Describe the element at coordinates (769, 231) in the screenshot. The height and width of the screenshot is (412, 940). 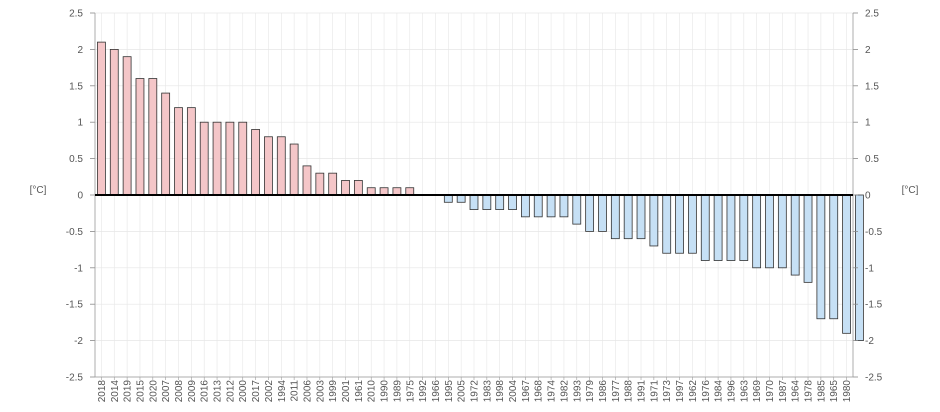
I see `bar-1970` at that location.